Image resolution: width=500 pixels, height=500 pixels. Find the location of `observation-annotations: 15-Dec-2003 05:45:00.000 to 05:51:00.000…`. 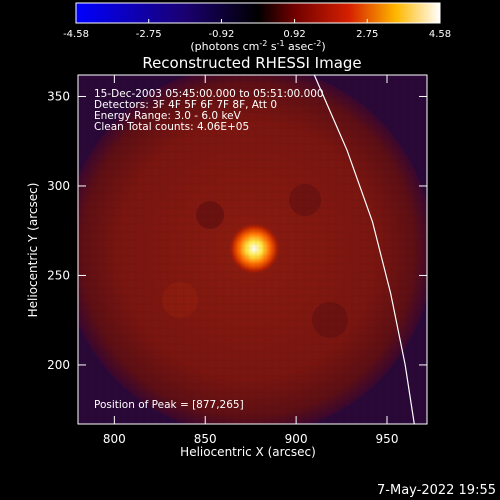

observation-annotations: 15-Dec-2003 05:45:00.000 to 05:51:00.000… is located at coordinates (209, 110).